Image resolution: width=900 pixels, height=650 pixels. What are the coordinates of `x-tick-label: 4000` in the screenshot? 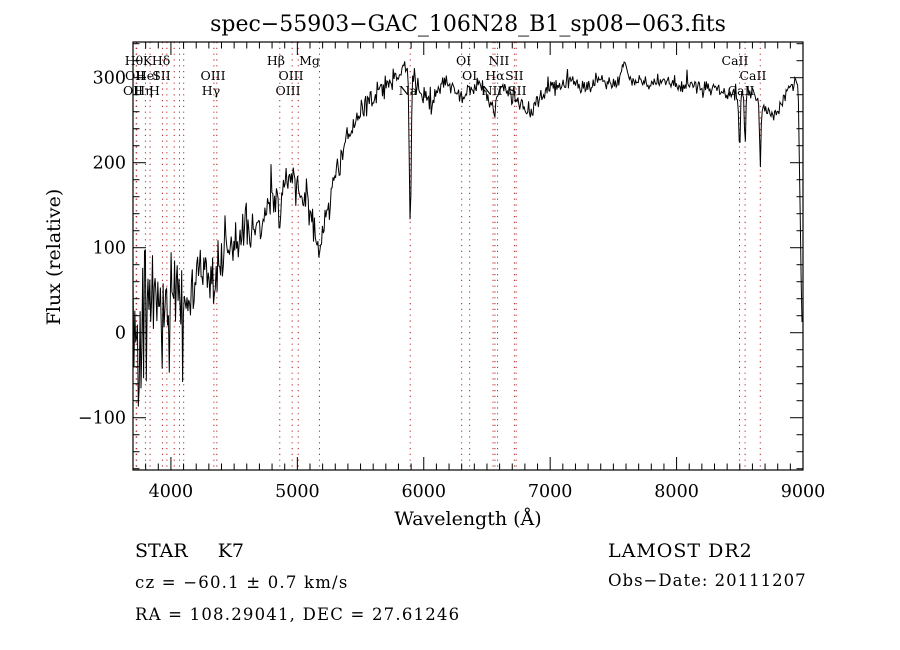 It's located at (171, 492).